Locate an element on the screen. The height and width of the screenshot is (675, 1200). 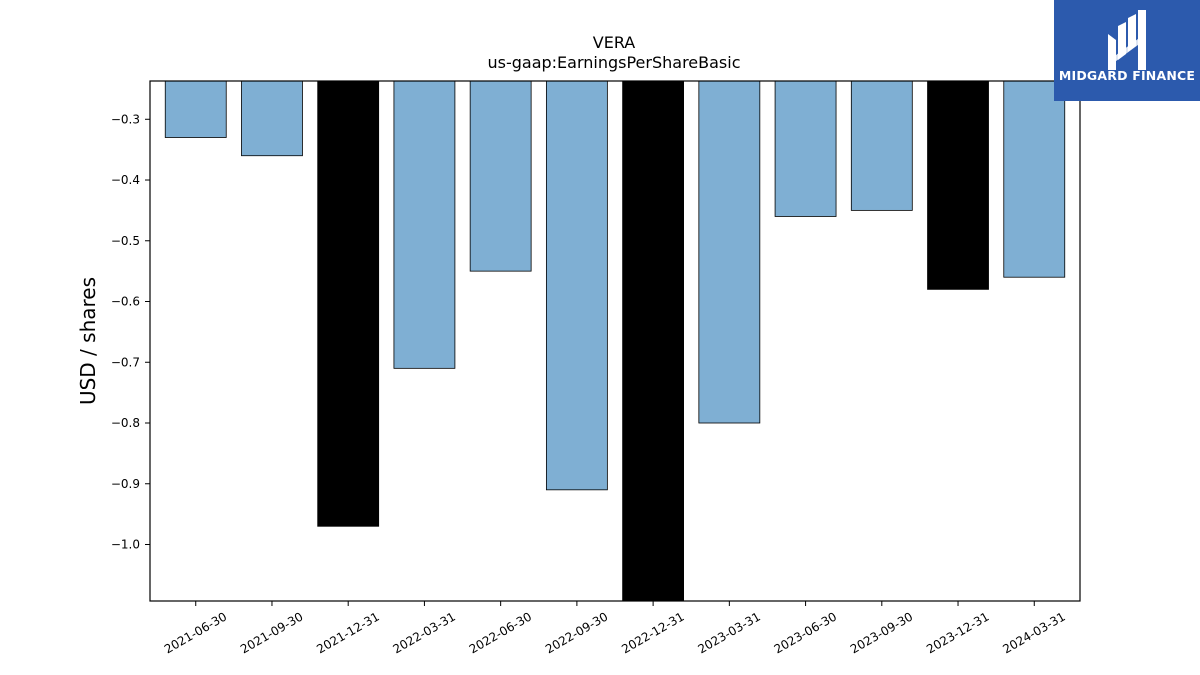
chart-title: VERA is located at coordinates (614, 42).